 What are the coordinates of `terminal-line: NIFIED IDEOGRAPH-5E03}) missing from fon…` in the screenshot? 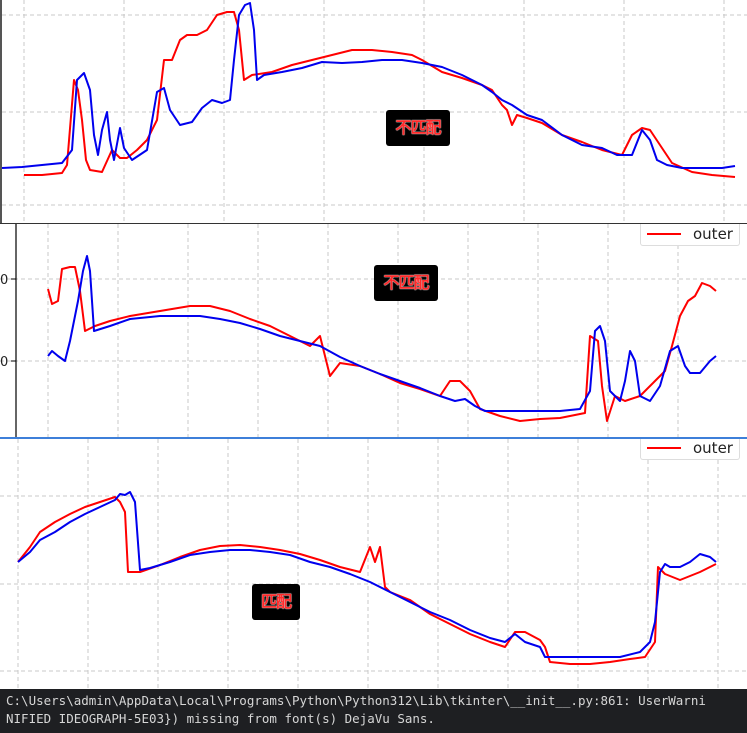 It's located at (220, 718).